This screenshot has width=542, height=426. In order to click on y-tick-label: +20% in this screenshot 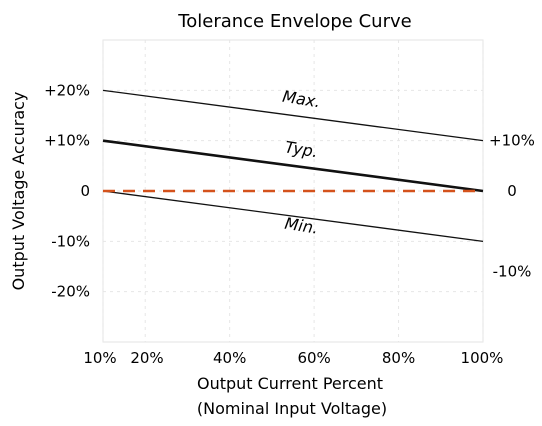, I will do `click(67, 90)`.